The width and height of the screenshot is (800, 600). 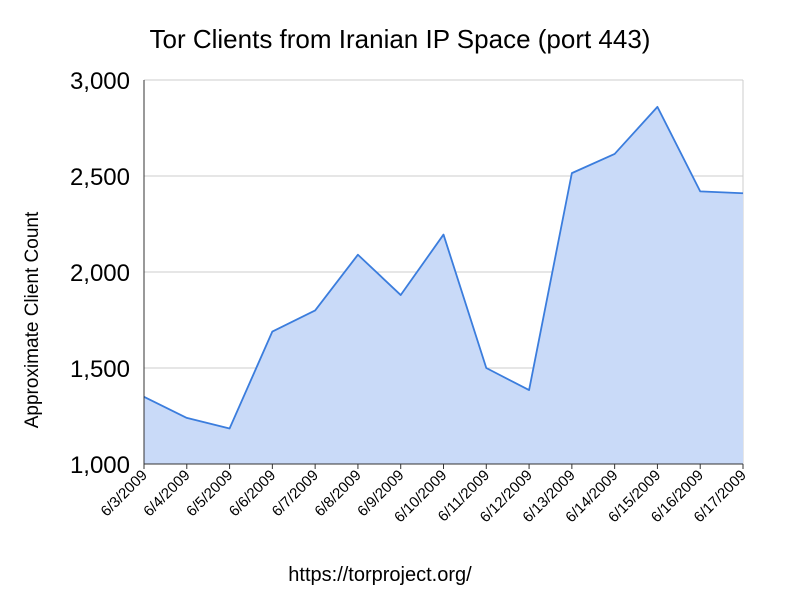 What do you see at coordinates (100, 465) in the screenshot?
I see `y-tick-label-0: 1,000` at bounding box center [100, 465].